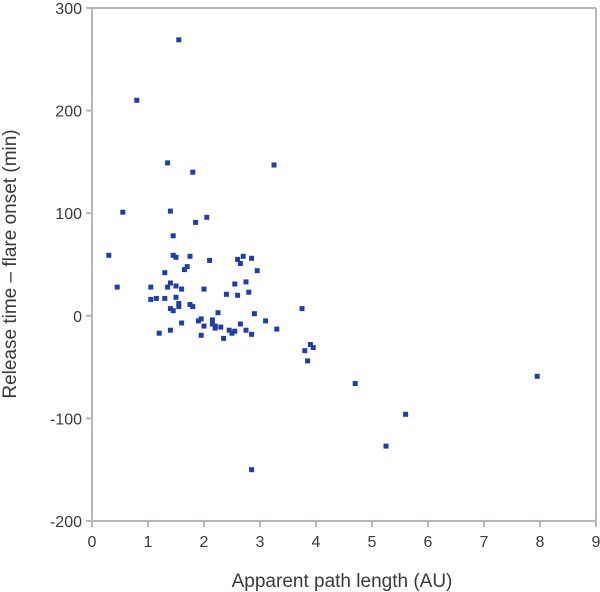 This screenshot has width=600, height=592. I want to click on x-tick-label: 8, so click(540, 542).